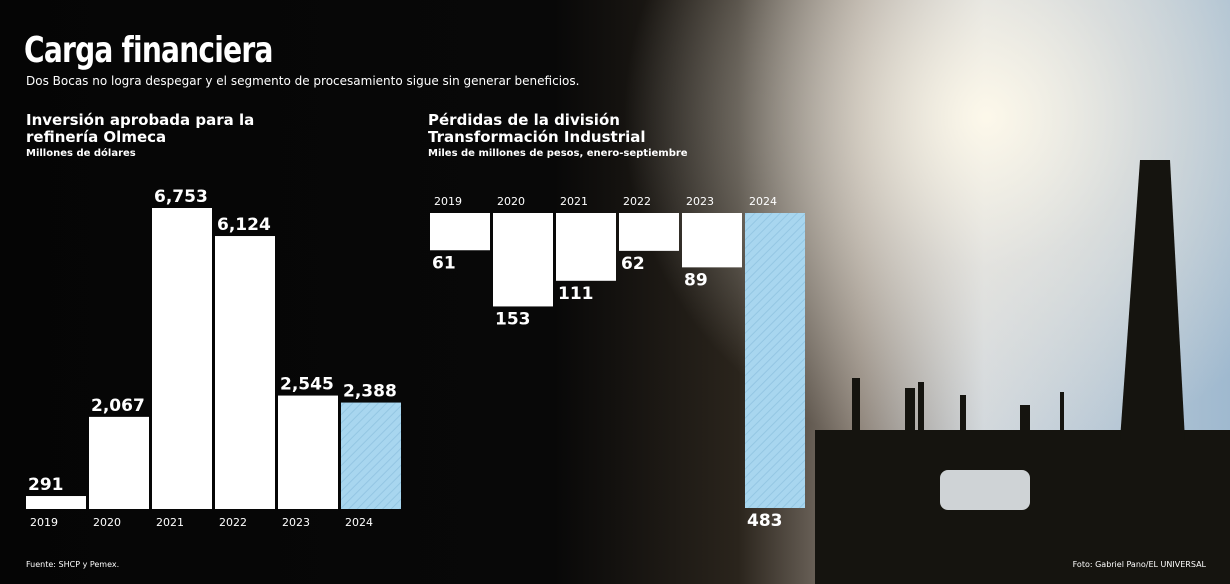 This screenshot has height=584, width=1230. Describe the element at coordinates (513, 319) in the screenshot. I see `value-label: 153` at that location.